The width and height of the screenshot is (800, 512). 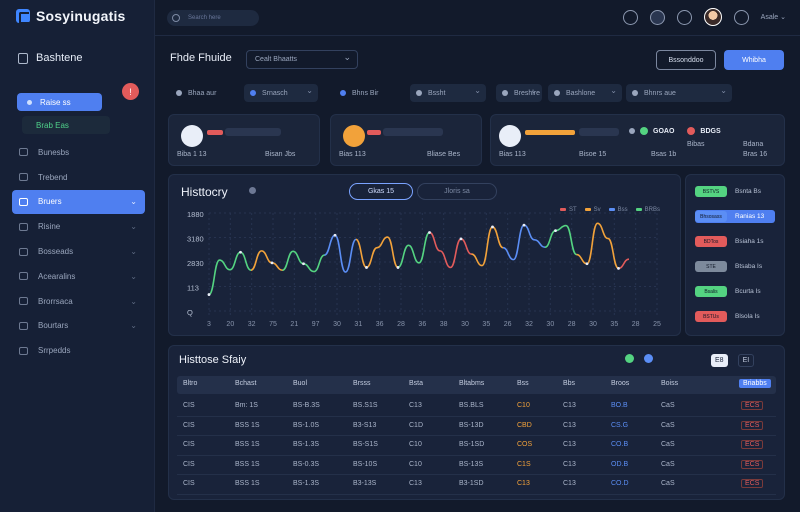 What do you see at coordinates (49, 227) in the screenshot?
I see `sidebar-item-label: Risine` at bounding box center [49, 227].